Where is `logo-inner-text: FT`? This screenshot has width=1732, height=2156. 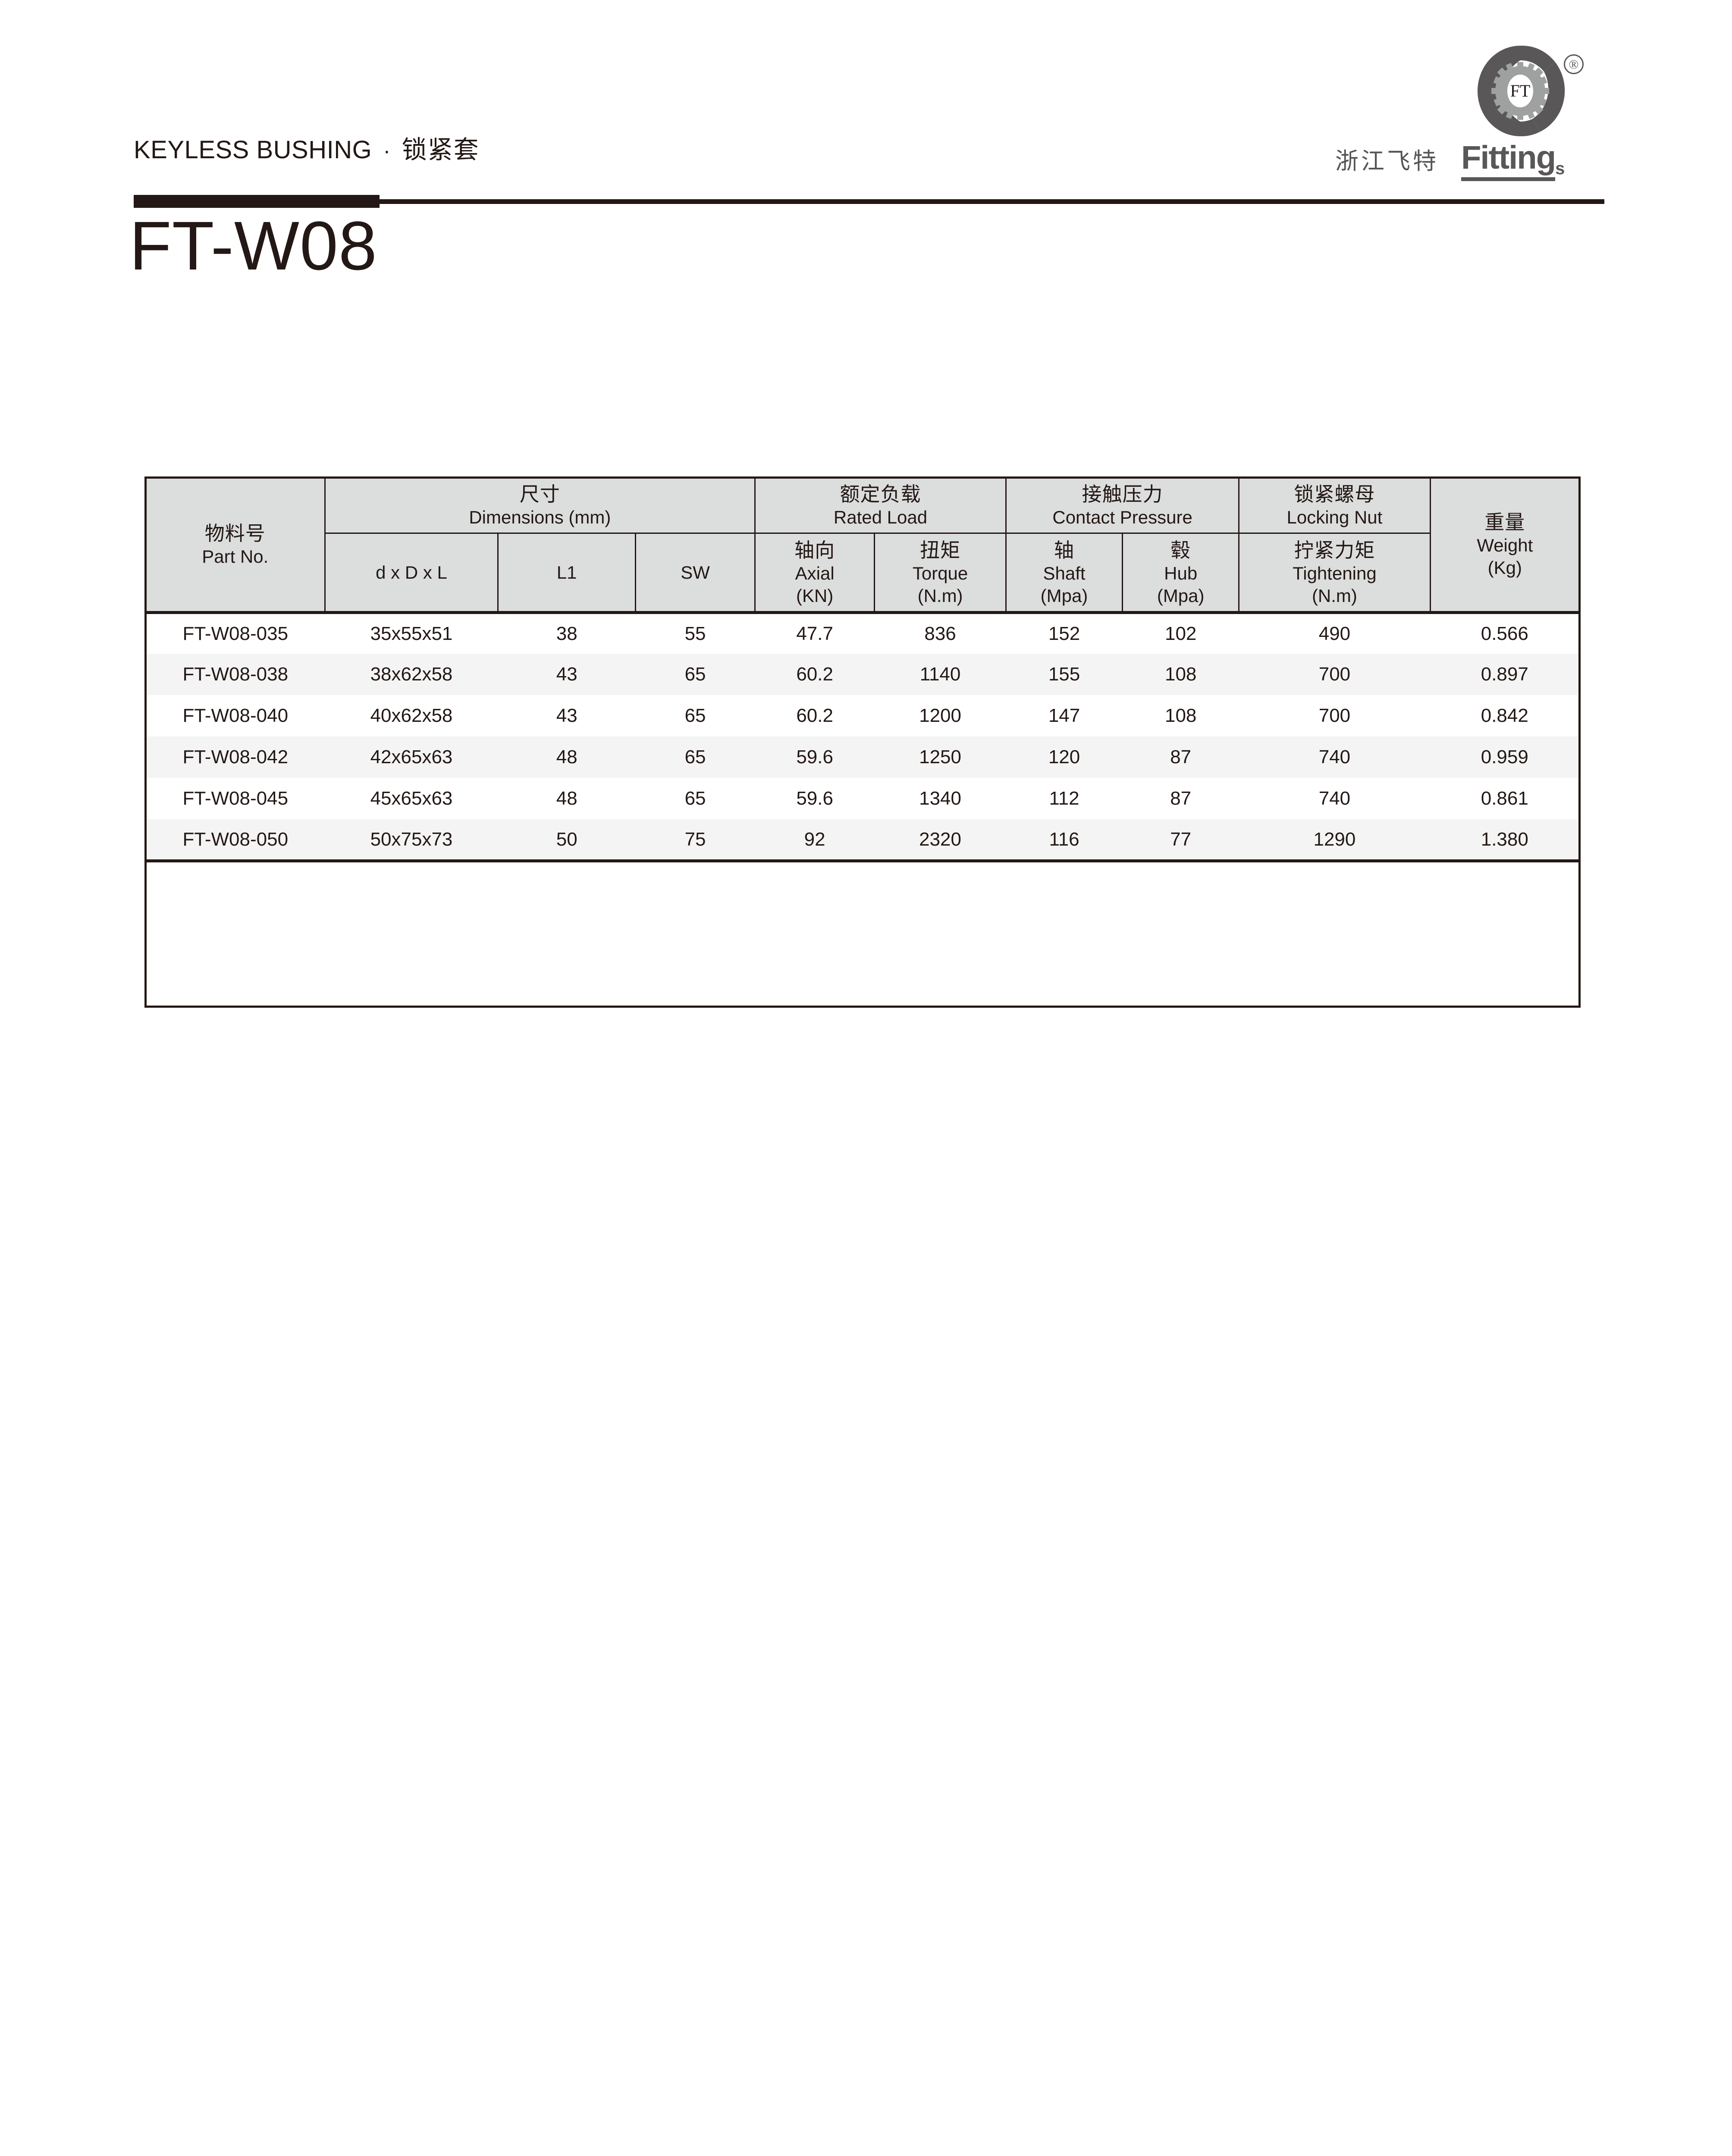 logo-inner-text: FT is located at coordinates (1521, 90).